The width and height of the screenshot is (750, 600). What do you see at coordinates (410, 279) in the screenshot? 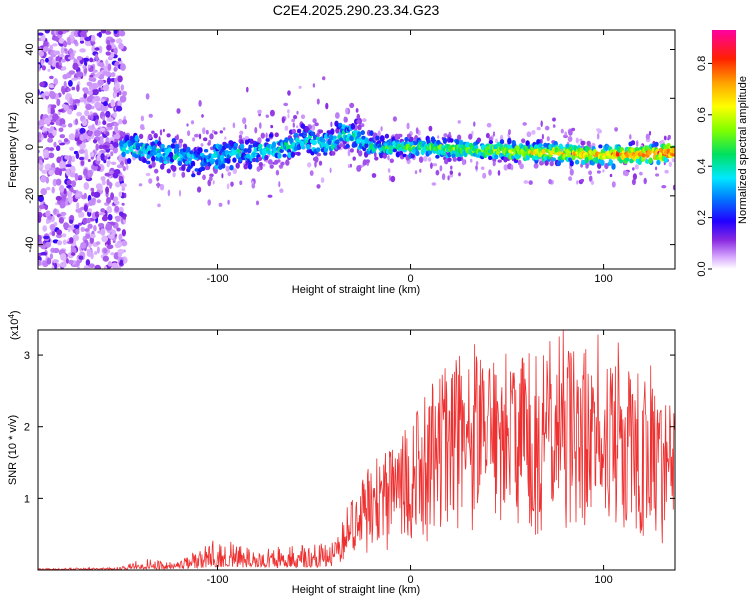
I see `x-tick-label: 0` at bounding box center [410, 279].